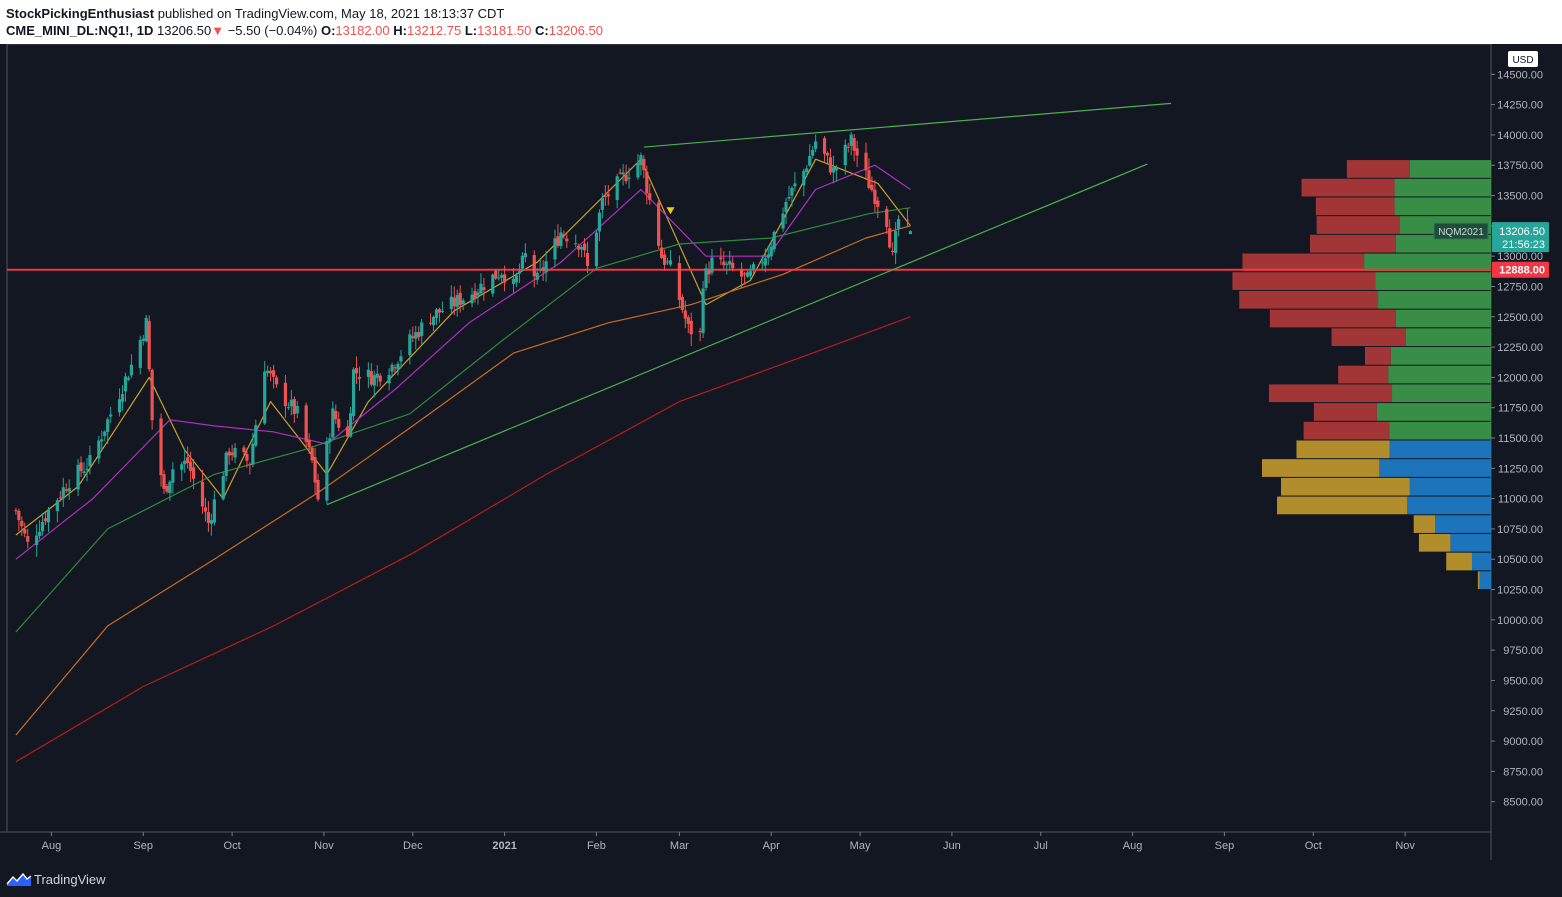 The height and width of the screenshot is (897, 1562). What do you see at coordinates (70, 879) in the screenshot?
I see `brand-name: TradingView` at bounding box center [70, 879].